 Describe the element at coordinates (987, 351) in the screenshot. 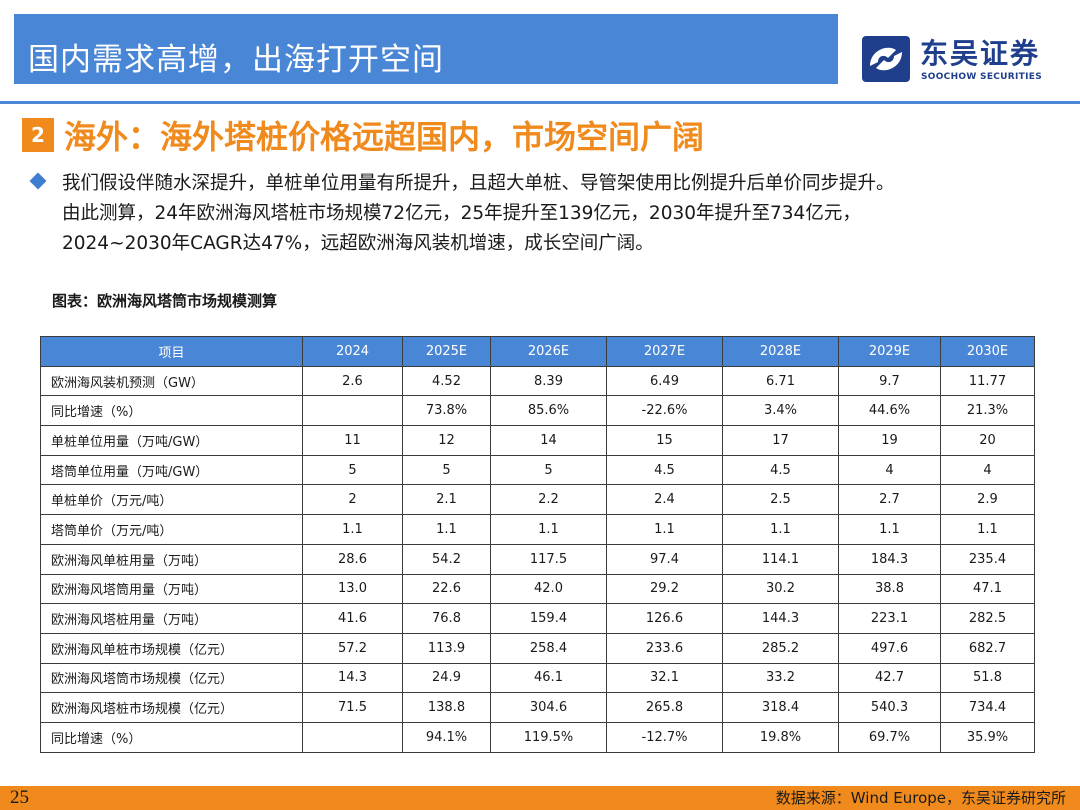

I see `column-header: 2030E` at that location.